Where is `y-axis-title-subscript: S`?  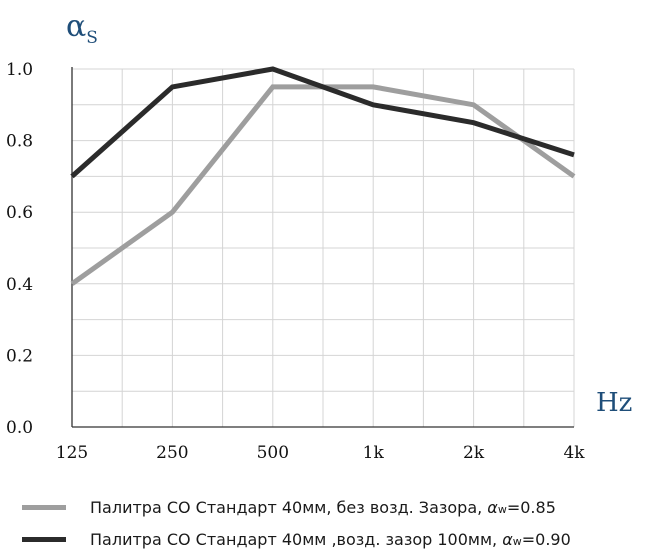 y-axis-title-subscript: S is located at coordinates (92, 38).